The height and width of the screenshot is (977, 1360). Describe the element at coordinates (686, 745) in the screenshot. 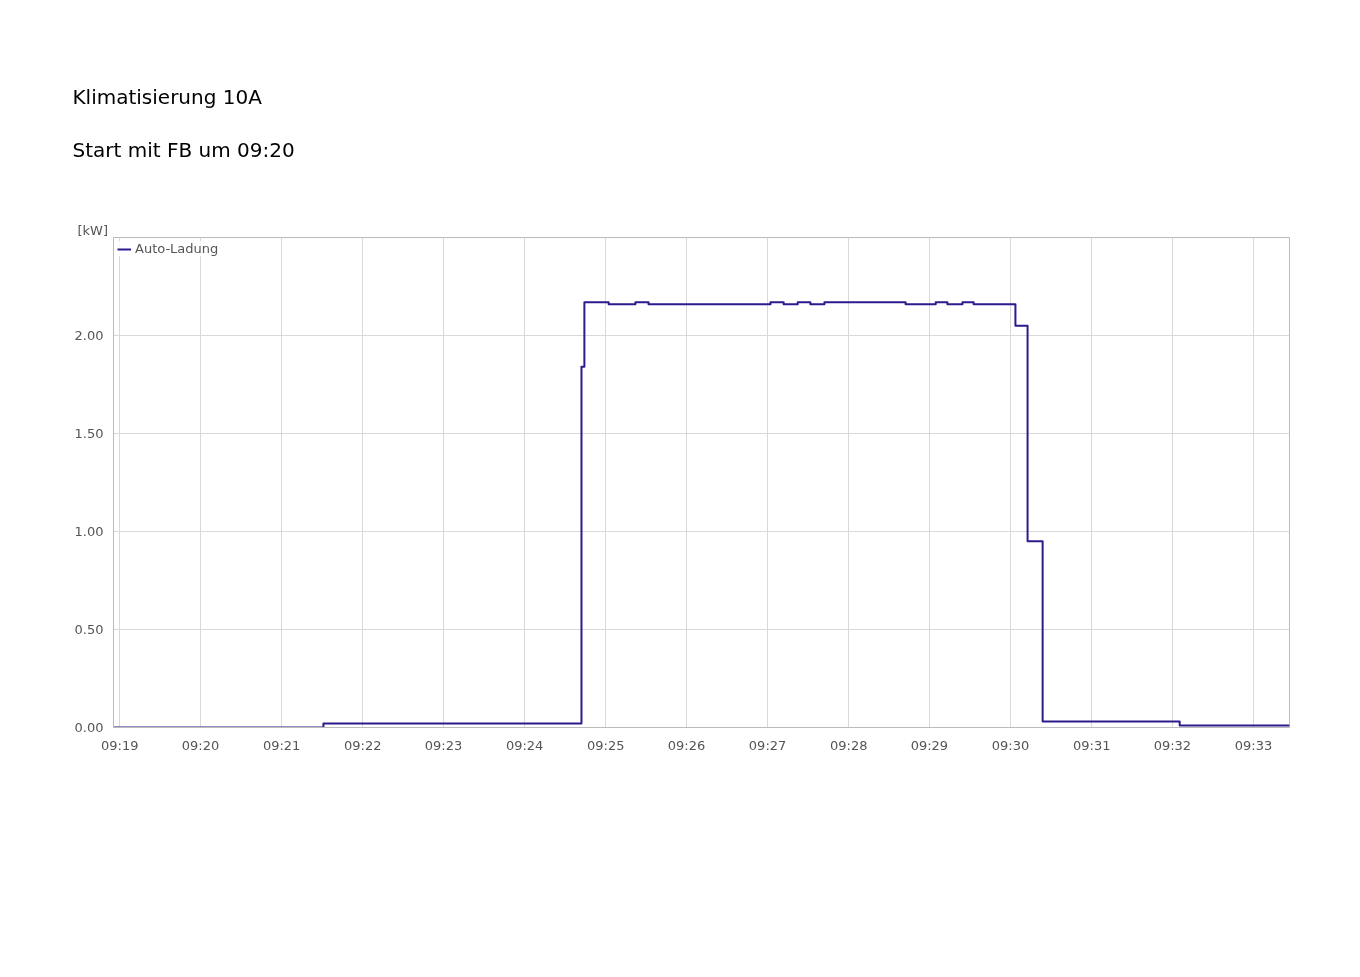

I see `x-tick-label: 09:26` at that location.